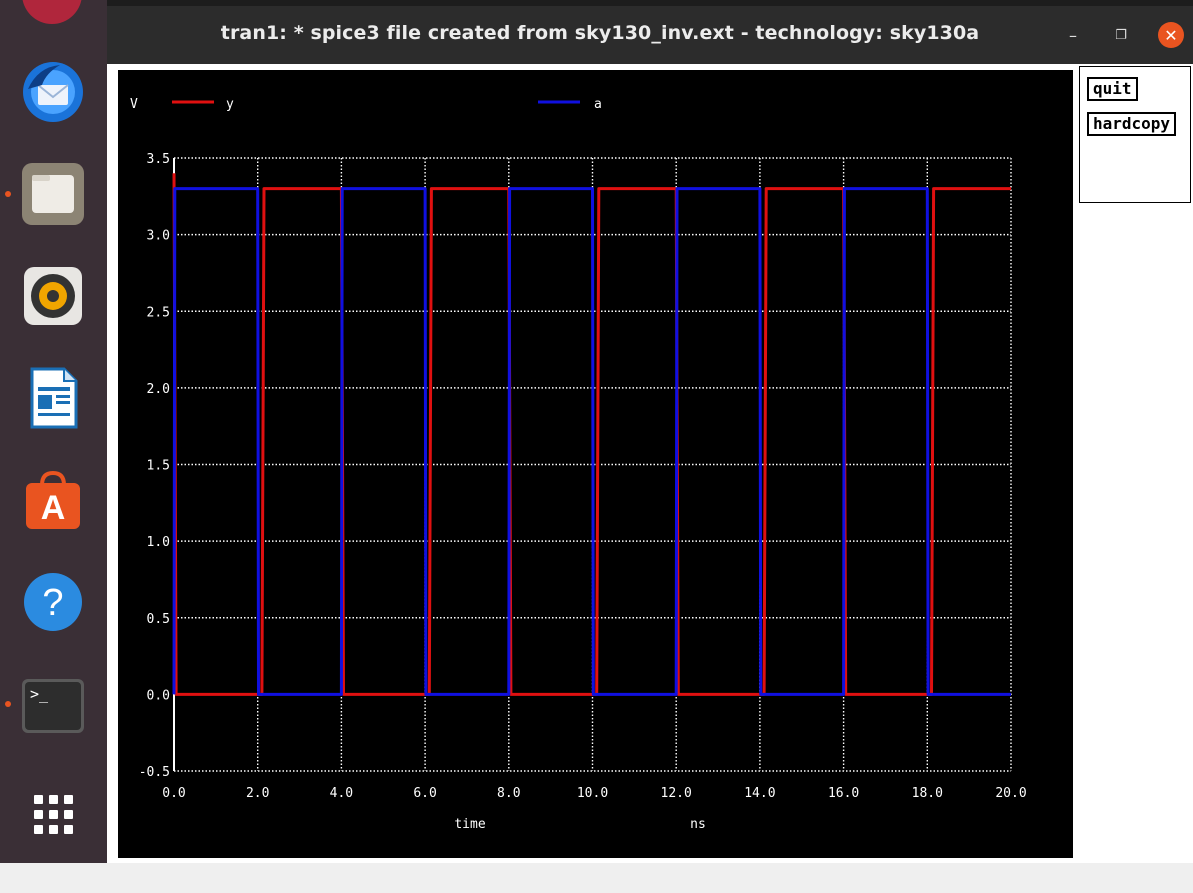 The image size is (1193, 893). Describe the element at coordinates (39, 694) in the screenshot. I see `terminal-glyph: >_` at that location.